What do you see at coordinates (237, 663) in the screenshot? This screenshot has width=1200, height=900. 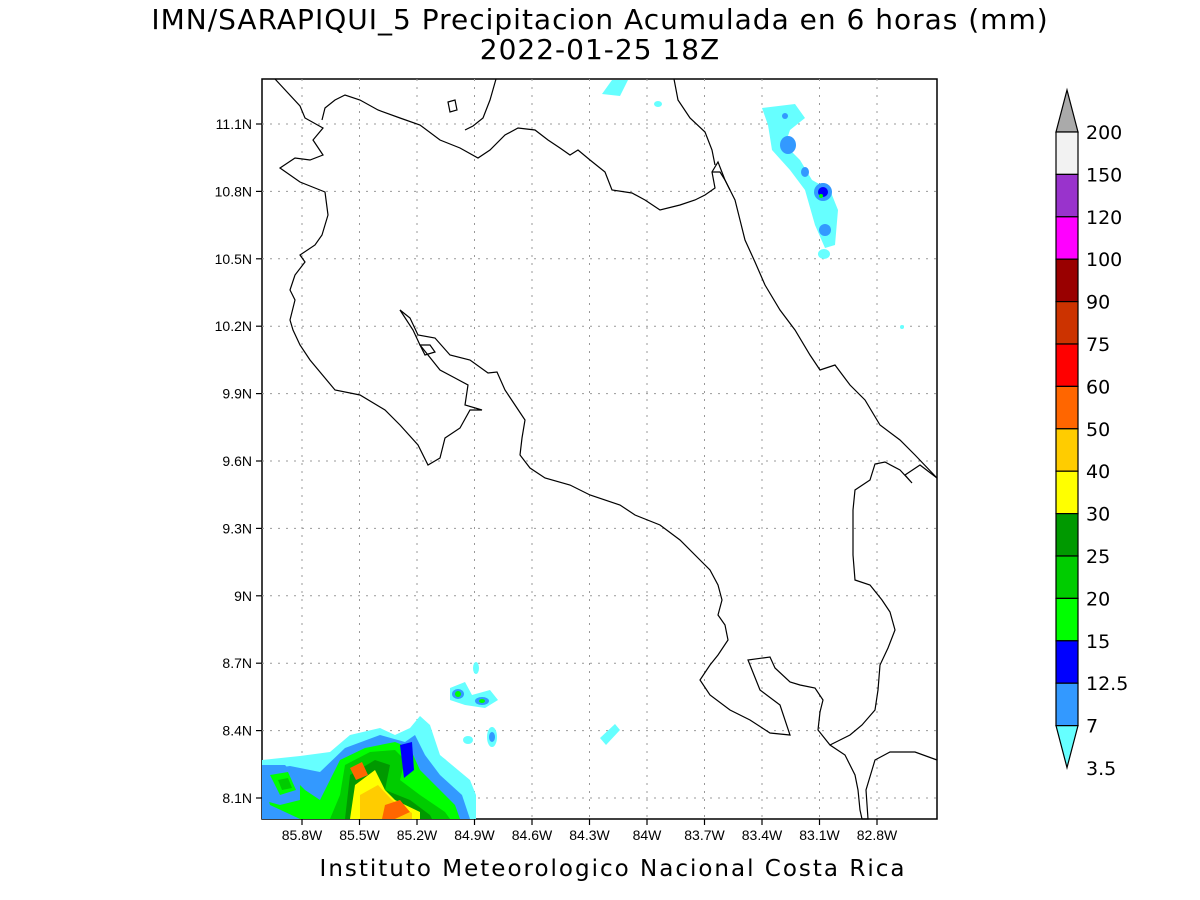 I see `lat-tick-label: 8.7N` at bounding box center [237, 663].